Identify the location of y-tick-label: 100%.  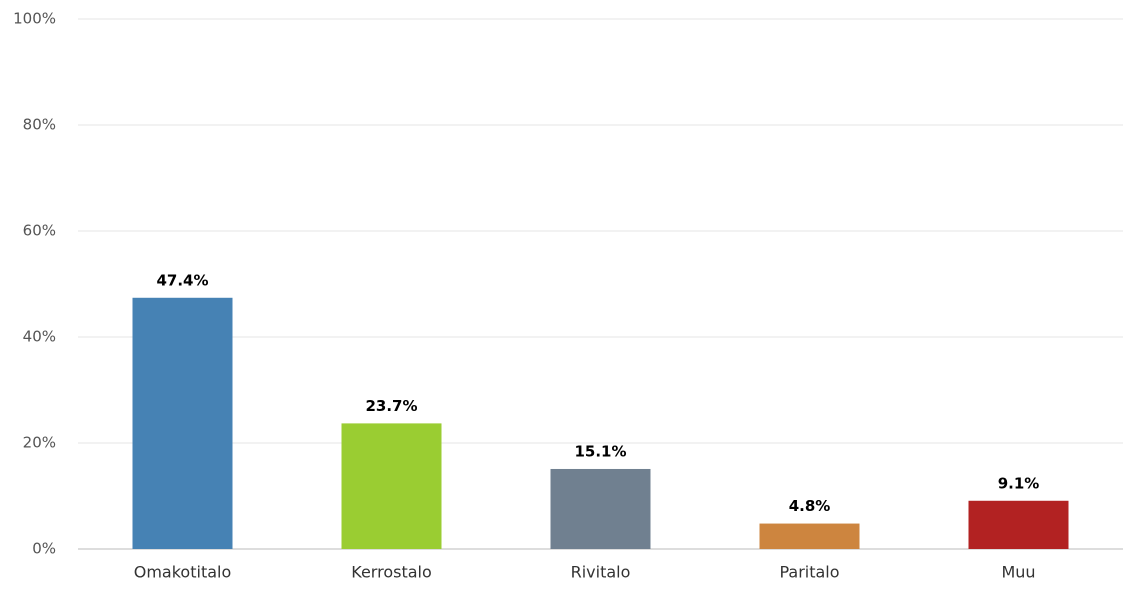
(34, 19).